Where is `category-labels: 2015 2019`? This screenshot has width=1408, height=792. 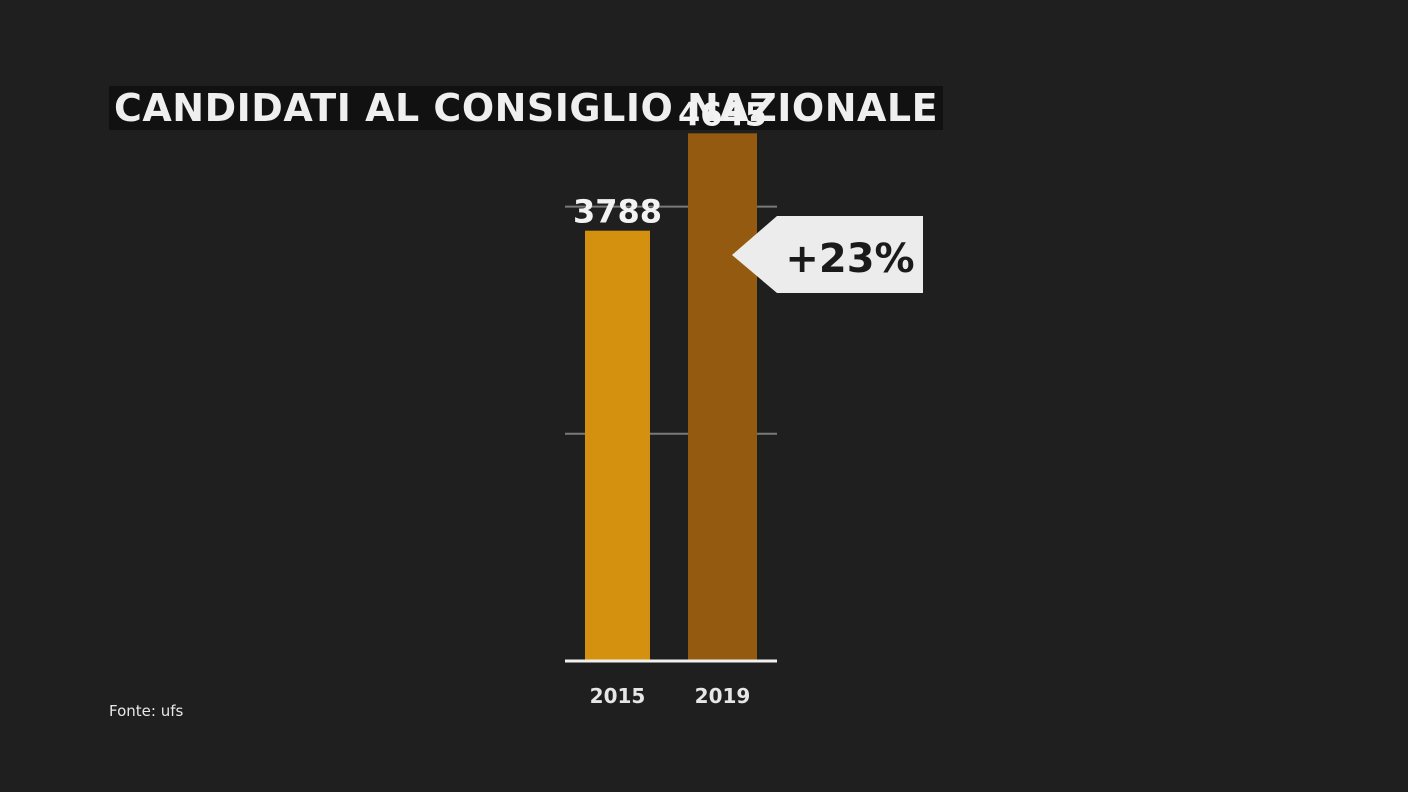
category-labels: 2015 2019 is located at coordinates (670, 696).